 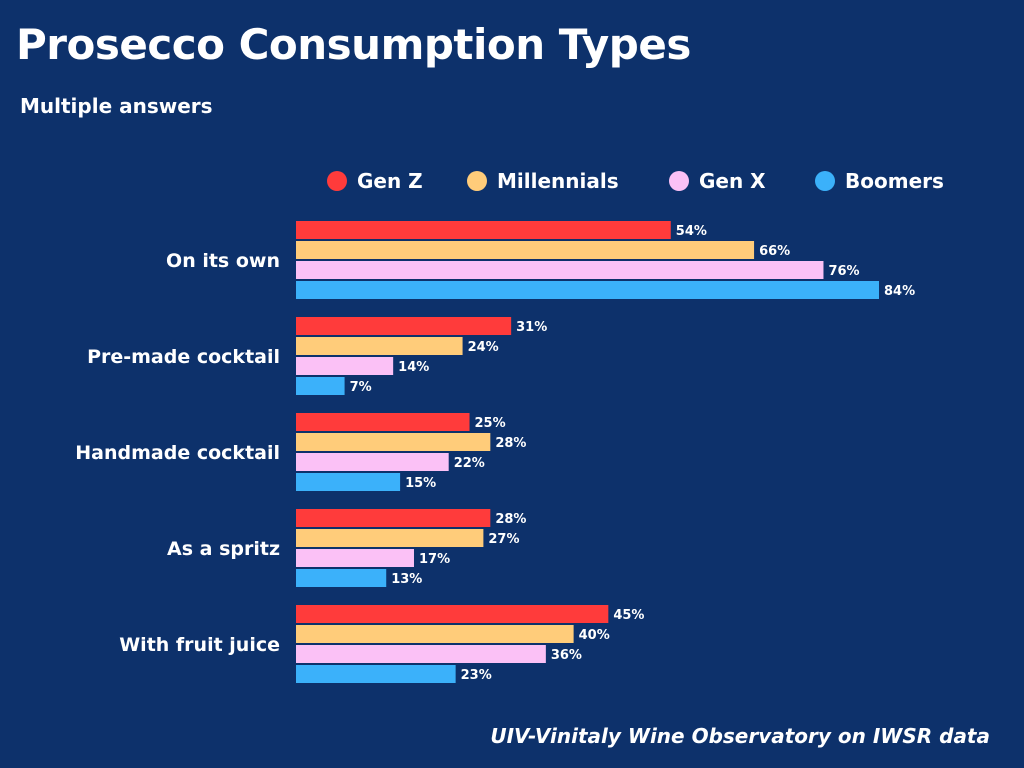 I want to click on legend-label-gen-x: Gen X, so click(x=732, y=181).